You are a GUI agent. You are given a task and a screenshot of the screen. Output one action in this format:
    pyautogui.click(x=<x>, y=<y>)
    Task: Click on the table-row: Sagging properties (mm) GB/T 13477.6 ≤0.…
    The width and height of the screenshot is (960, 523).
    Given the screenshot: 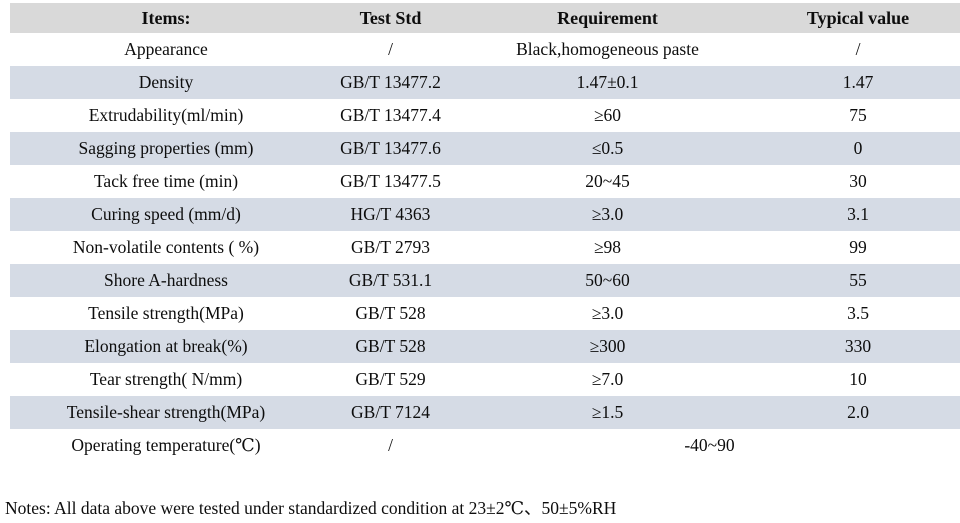 What is the action you would take?
    pyautogui.click(x=485, y=148)
    